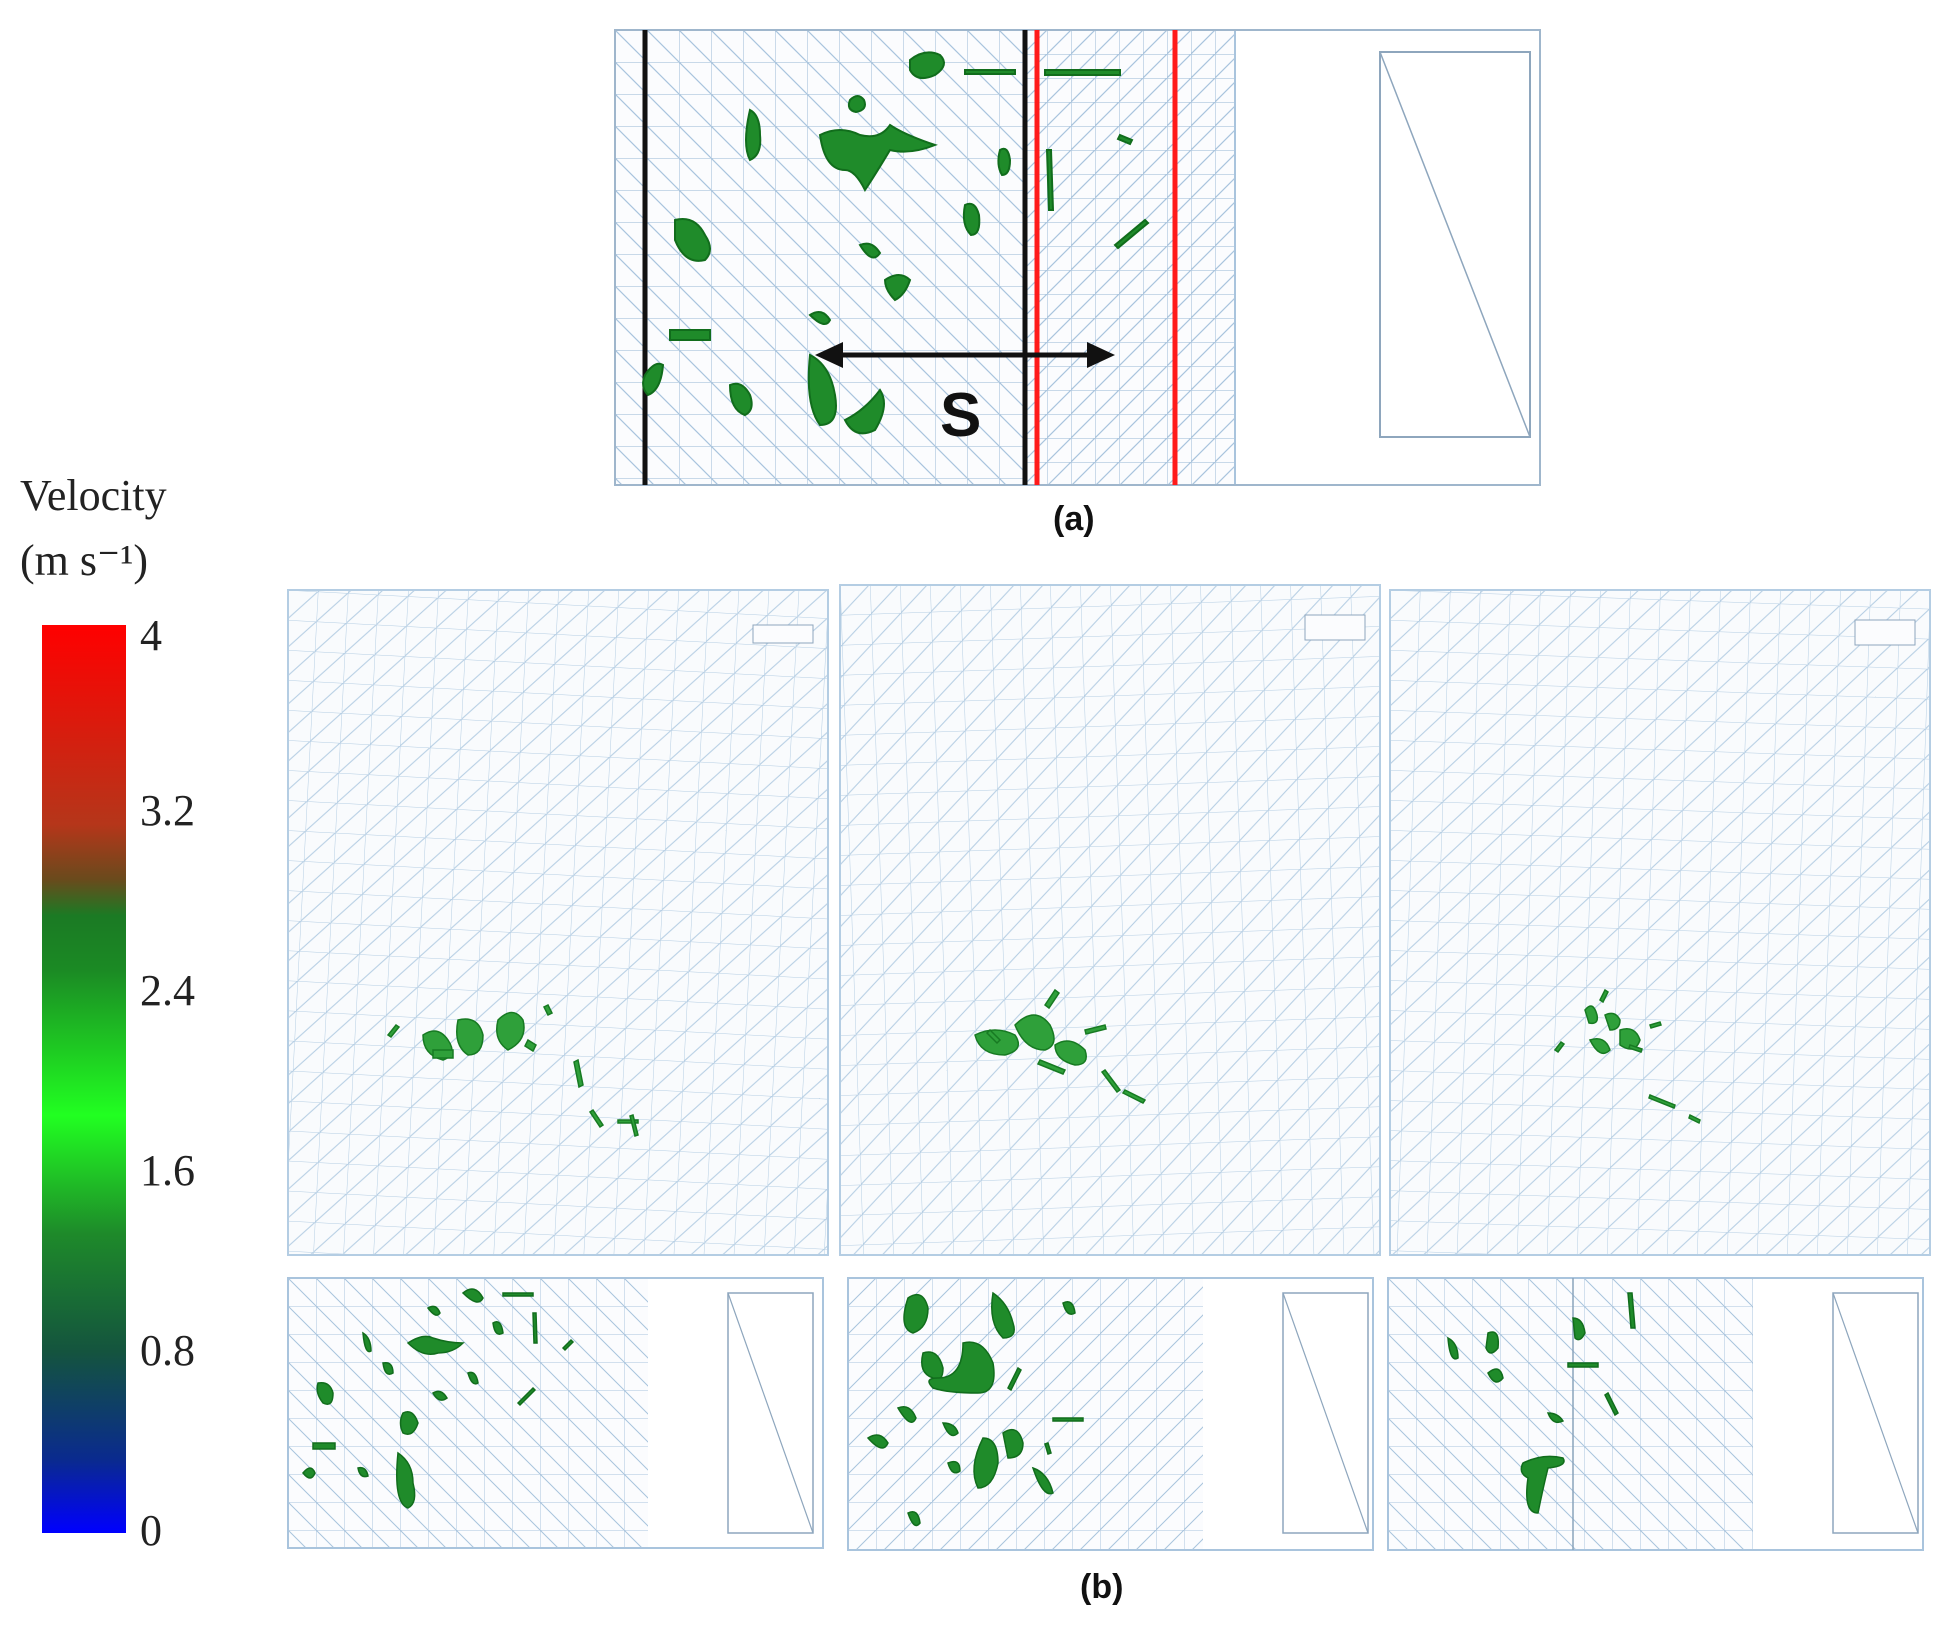 The width and height of the screenshot is (1949, 1630). I want to click on tick-2-4: 2.4, so click(167, 990).